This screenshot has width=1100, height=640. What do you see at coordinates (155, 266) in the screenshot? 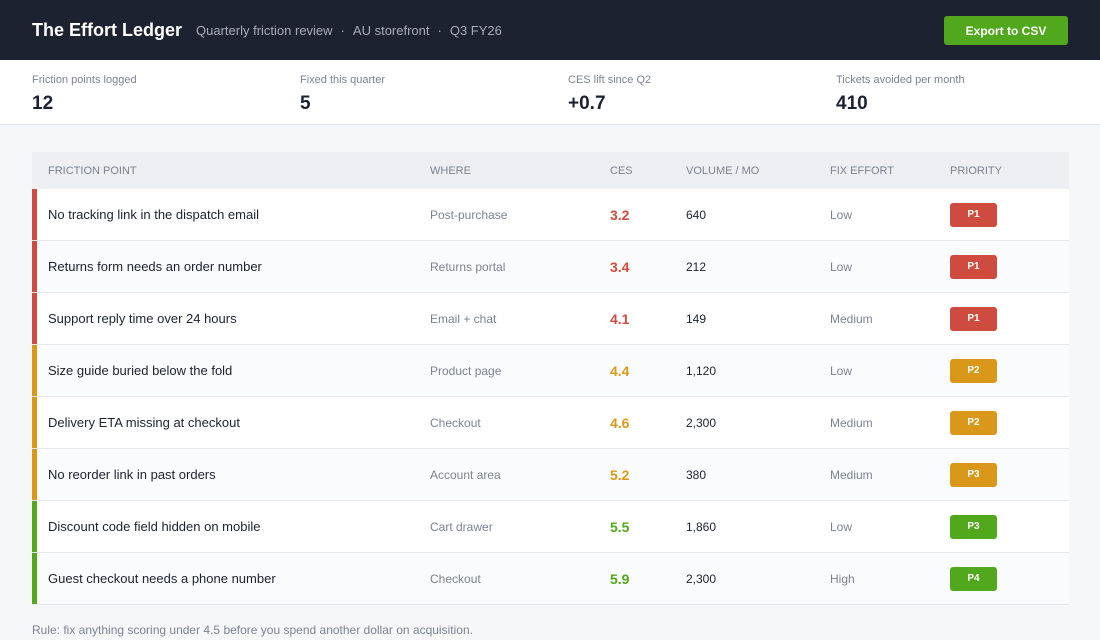
I see `friction-point-name: Returns form needs an order number` at bounding box center [155, 266].